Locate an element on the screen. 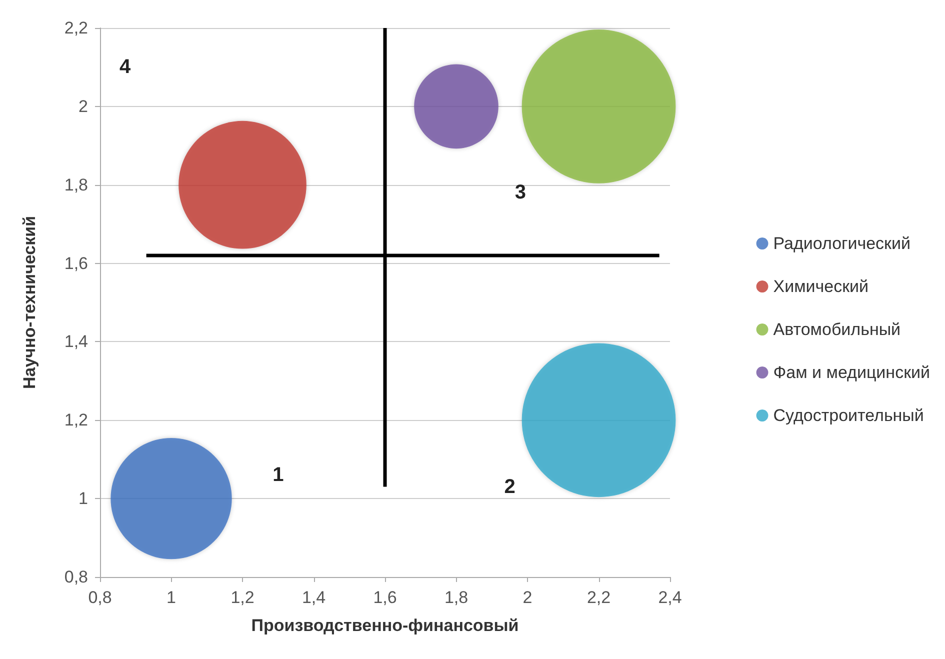 The height and width of the screenshot is (659, 945). y-tick-label: 1,2 is located at coordinates (76, 420).